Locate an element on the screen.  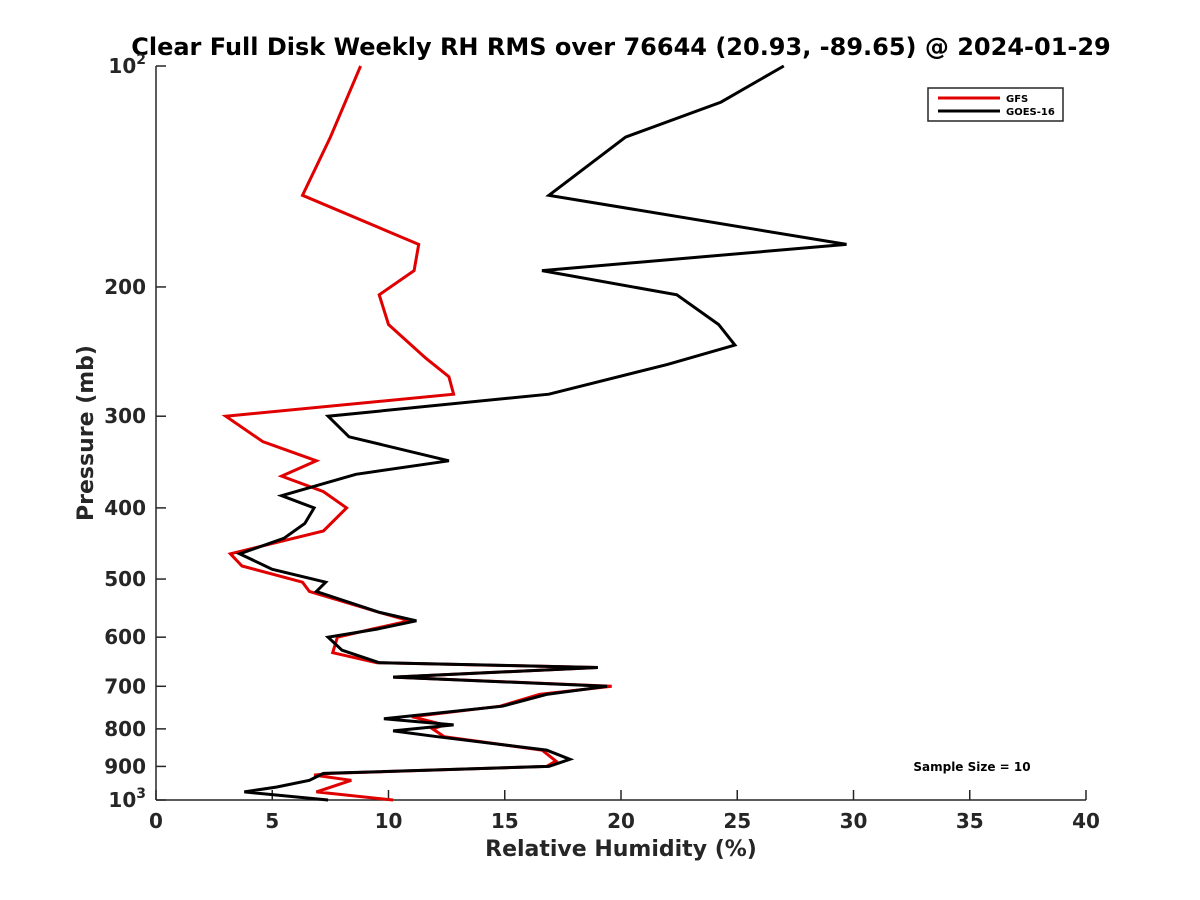
y-tick-label: 700 is located at coordinates (125, 686).